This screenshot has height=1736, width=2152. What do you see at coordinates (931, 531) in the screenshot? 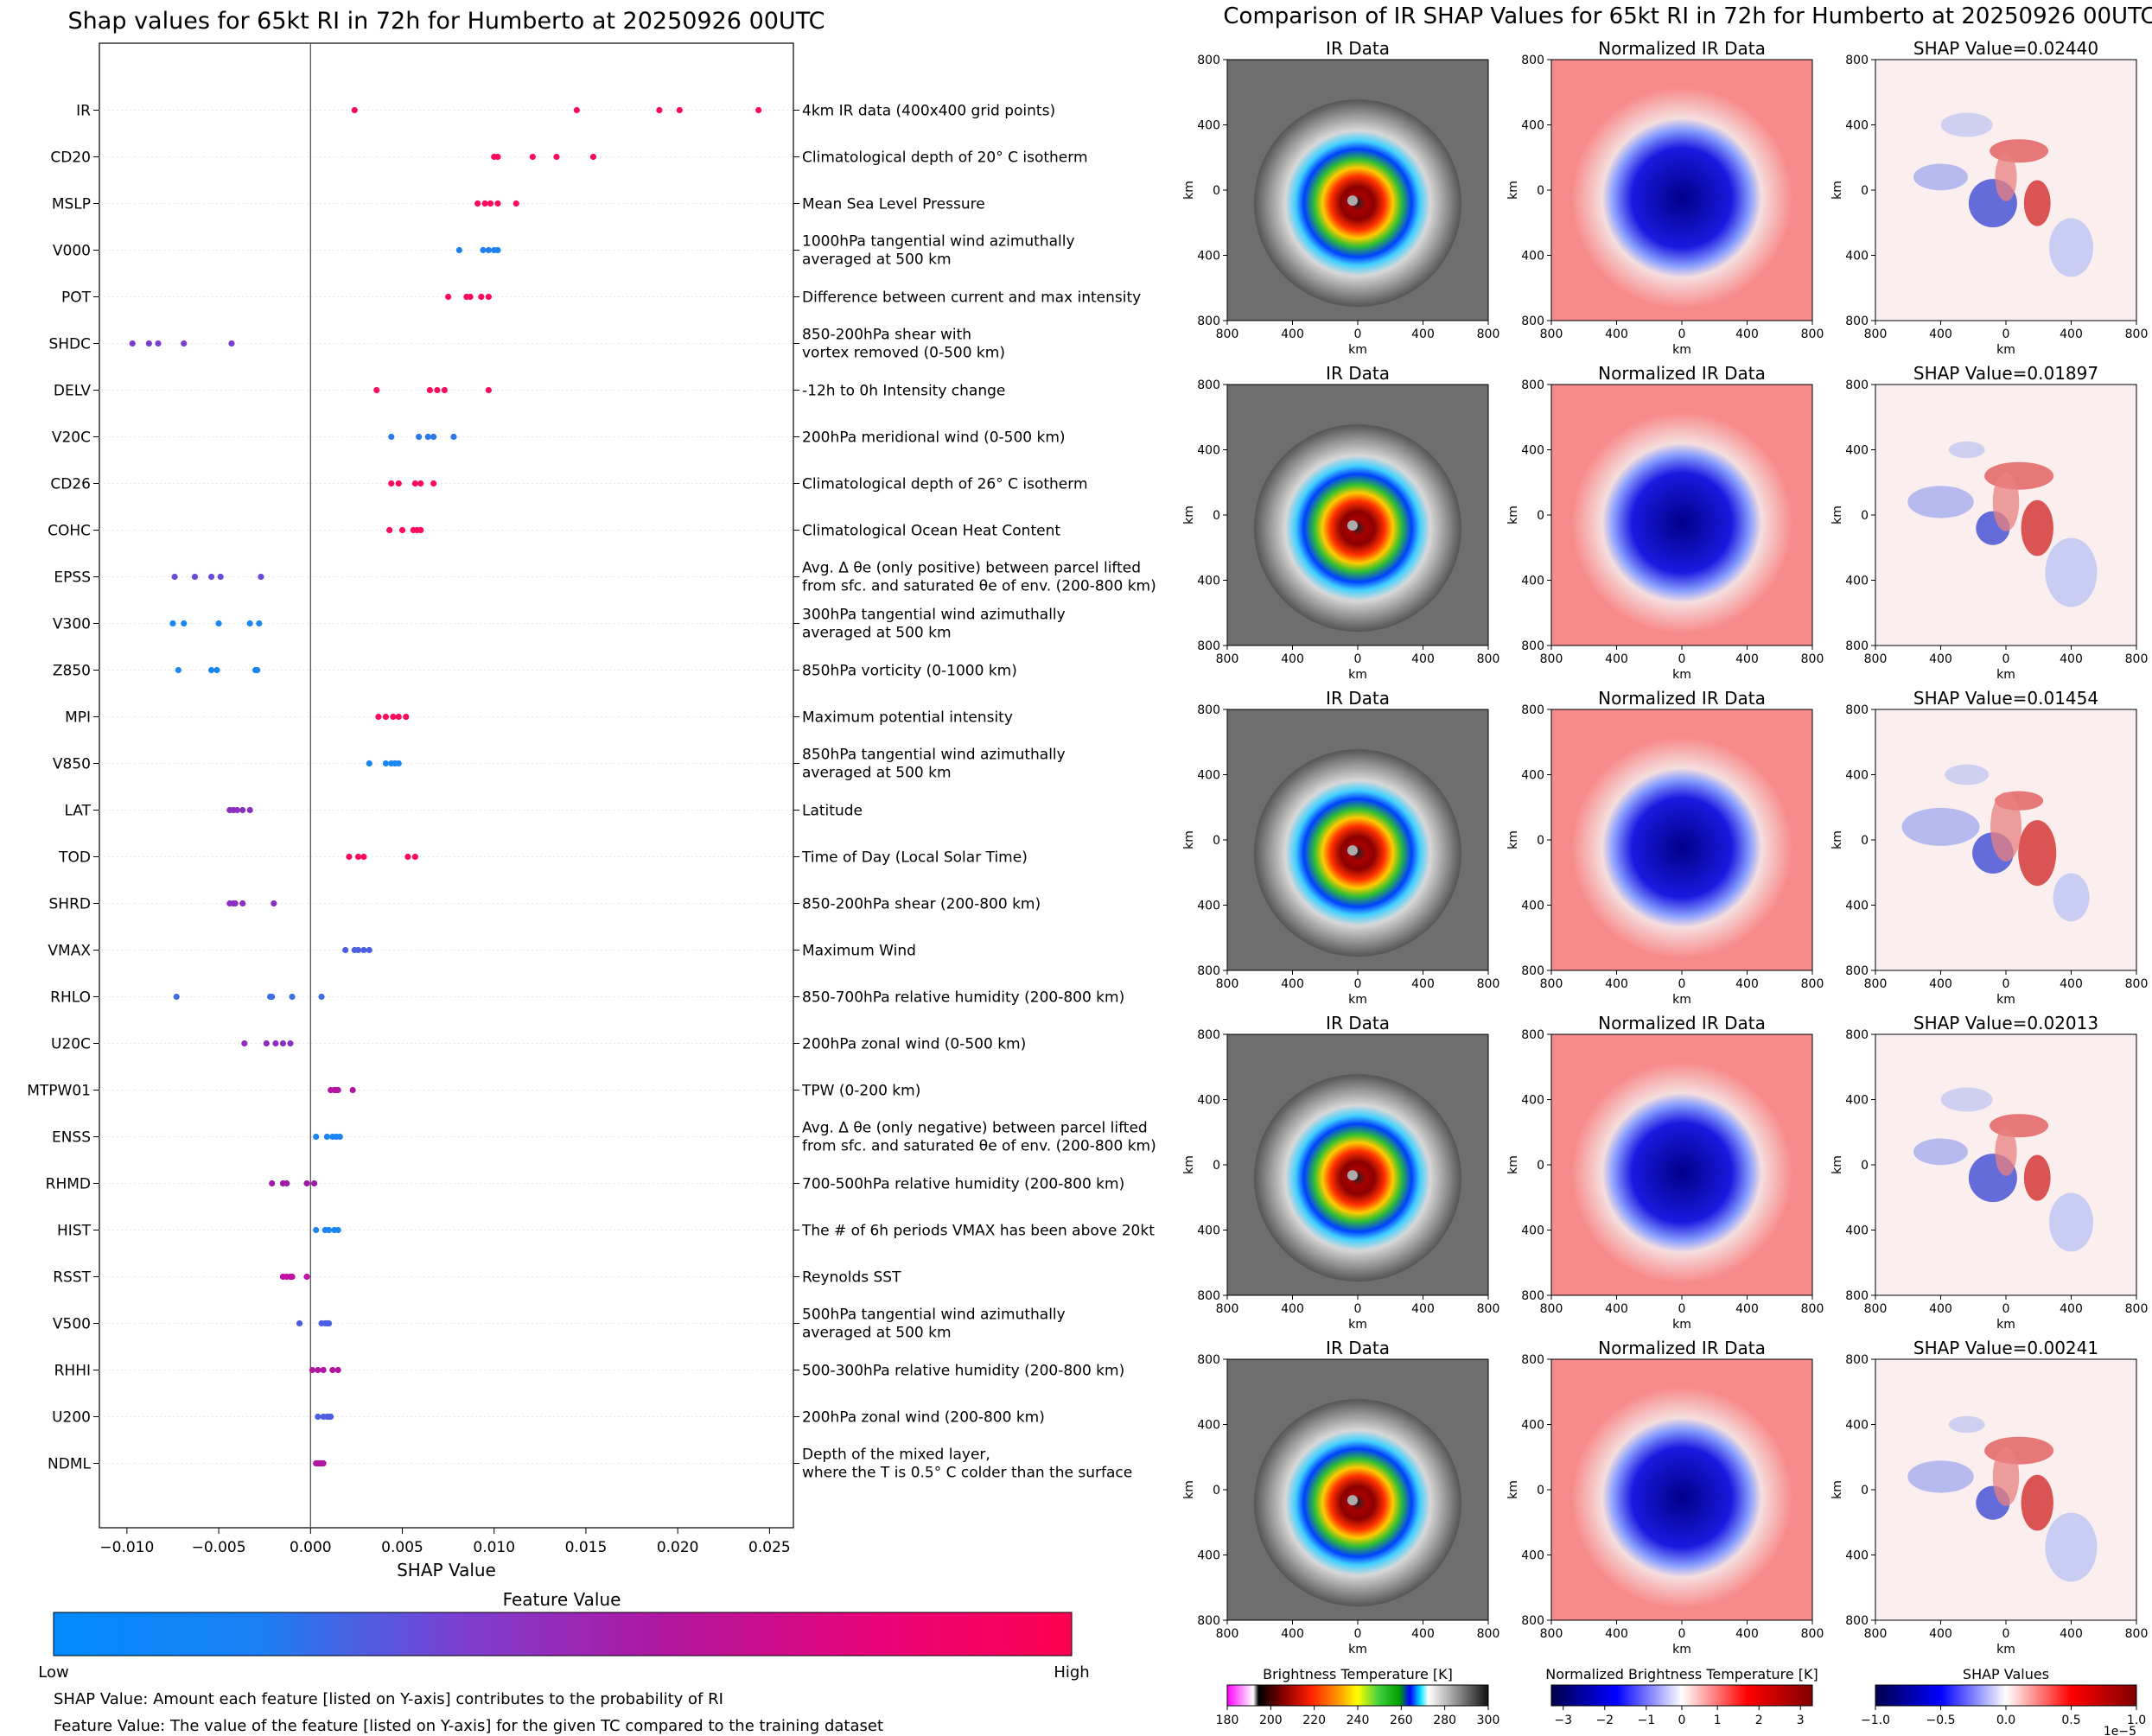
I see `feature-description: Climatological Ocean Heat Content` at bounding box center [931, 531].